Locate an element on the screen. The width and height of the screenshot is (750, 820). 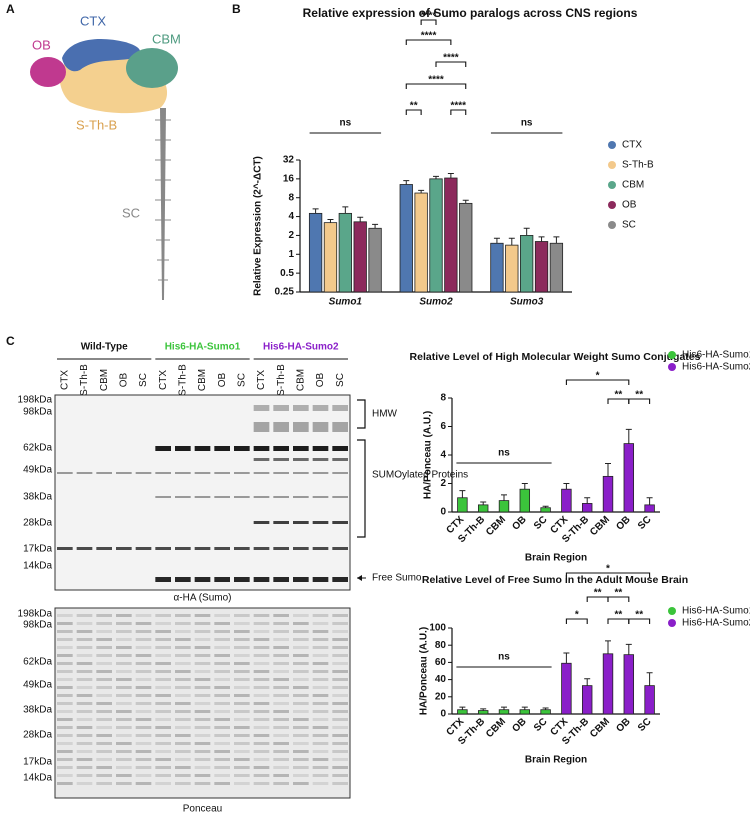
lane-label: S-Th-B is located at coordinates (182, 380).